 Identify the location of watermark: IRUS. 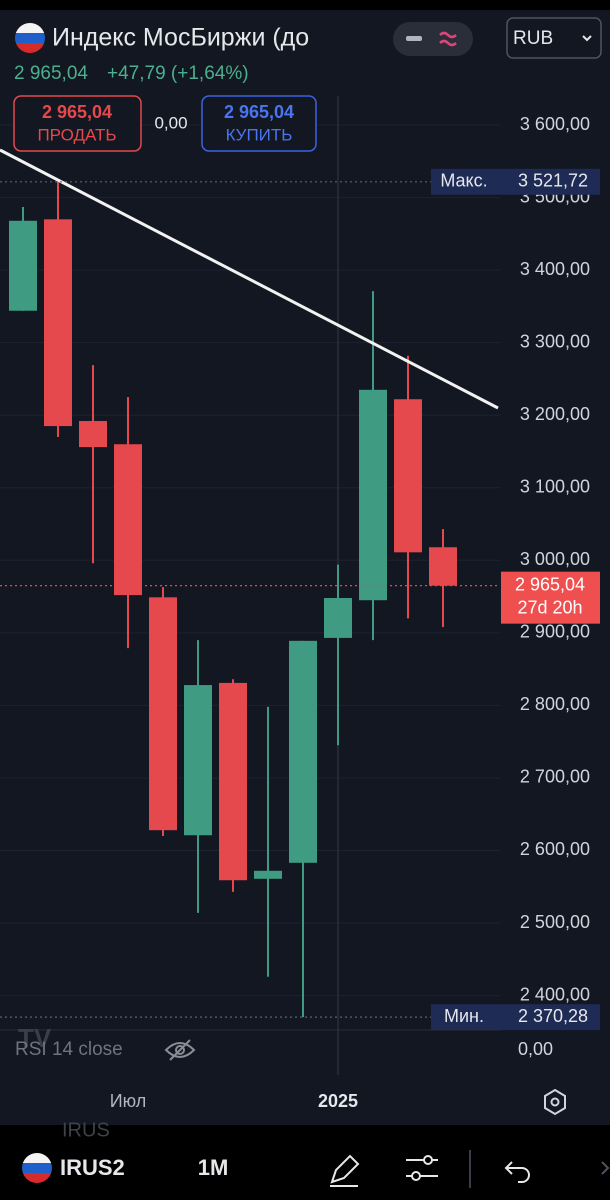
(86, 1130).